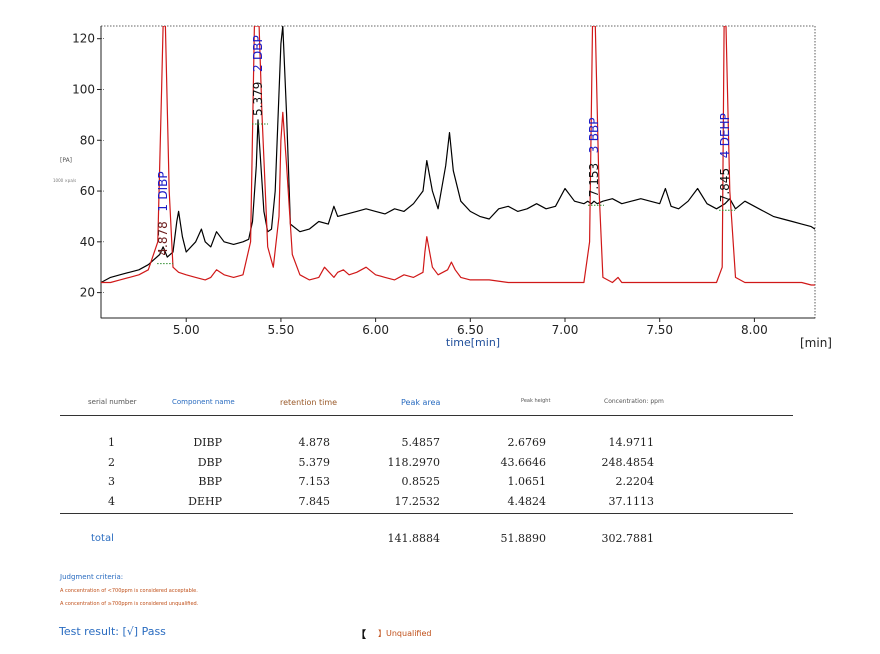  Describe the element at coordinates (163, 238) in the screenshot. I see `peak-retention-time: 4.878` at that location.